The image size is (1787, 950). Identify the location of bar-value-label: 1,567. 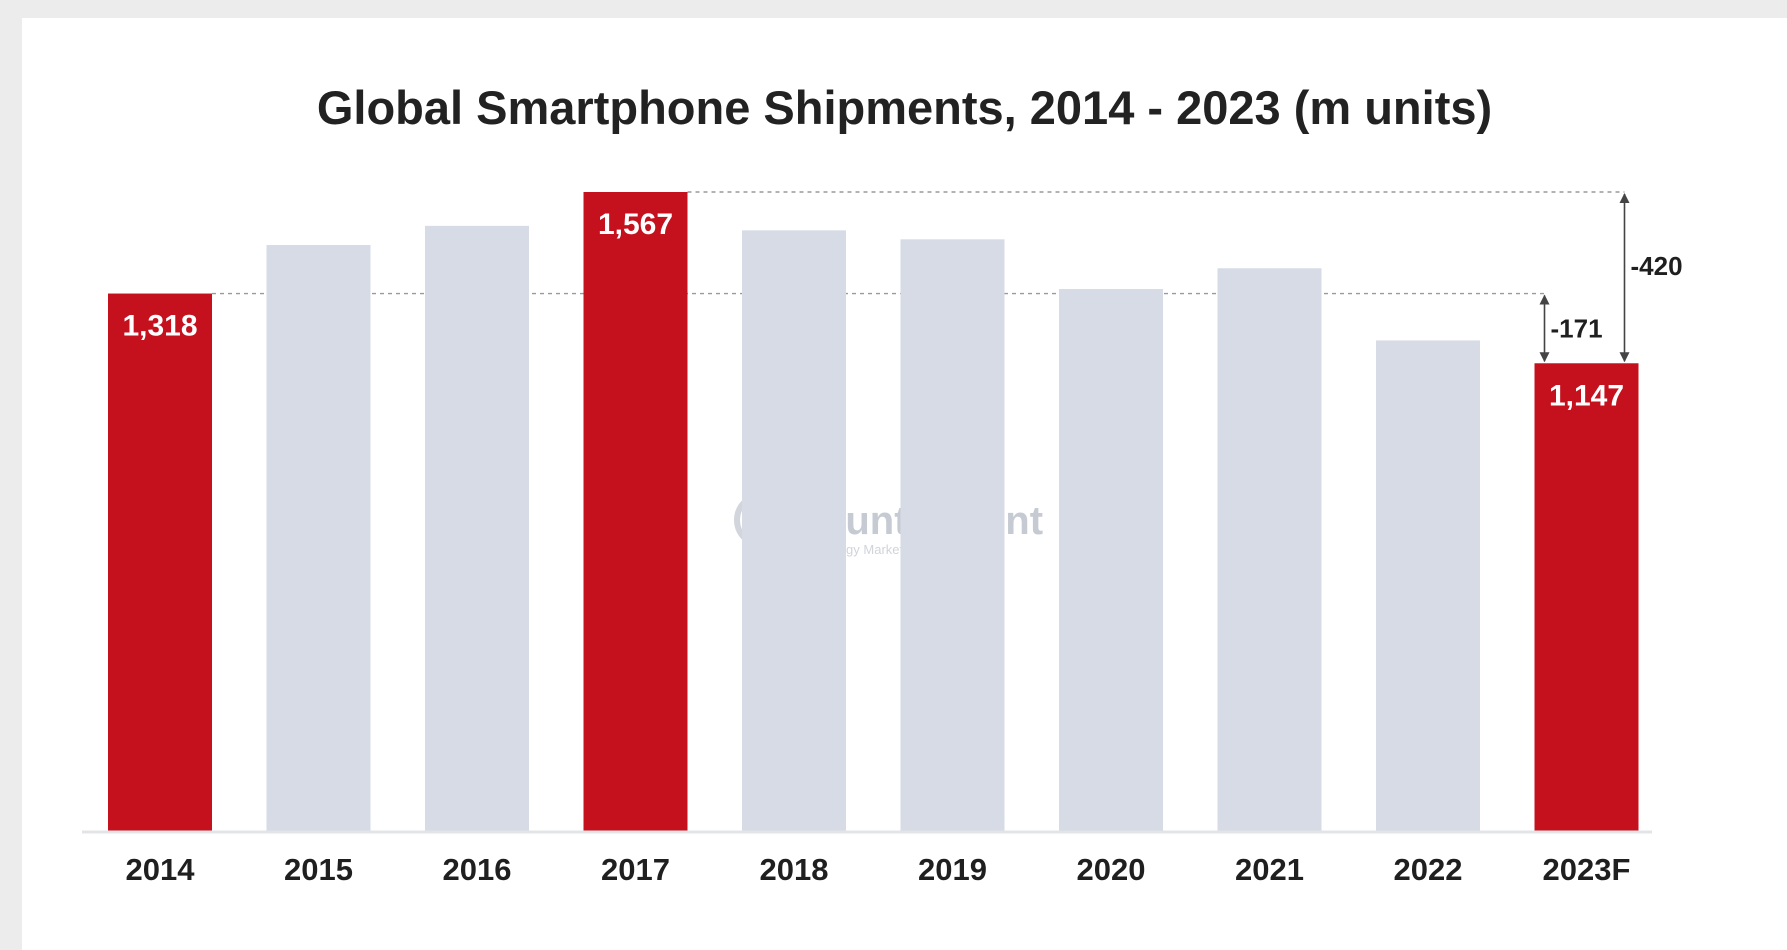
(635, 224).